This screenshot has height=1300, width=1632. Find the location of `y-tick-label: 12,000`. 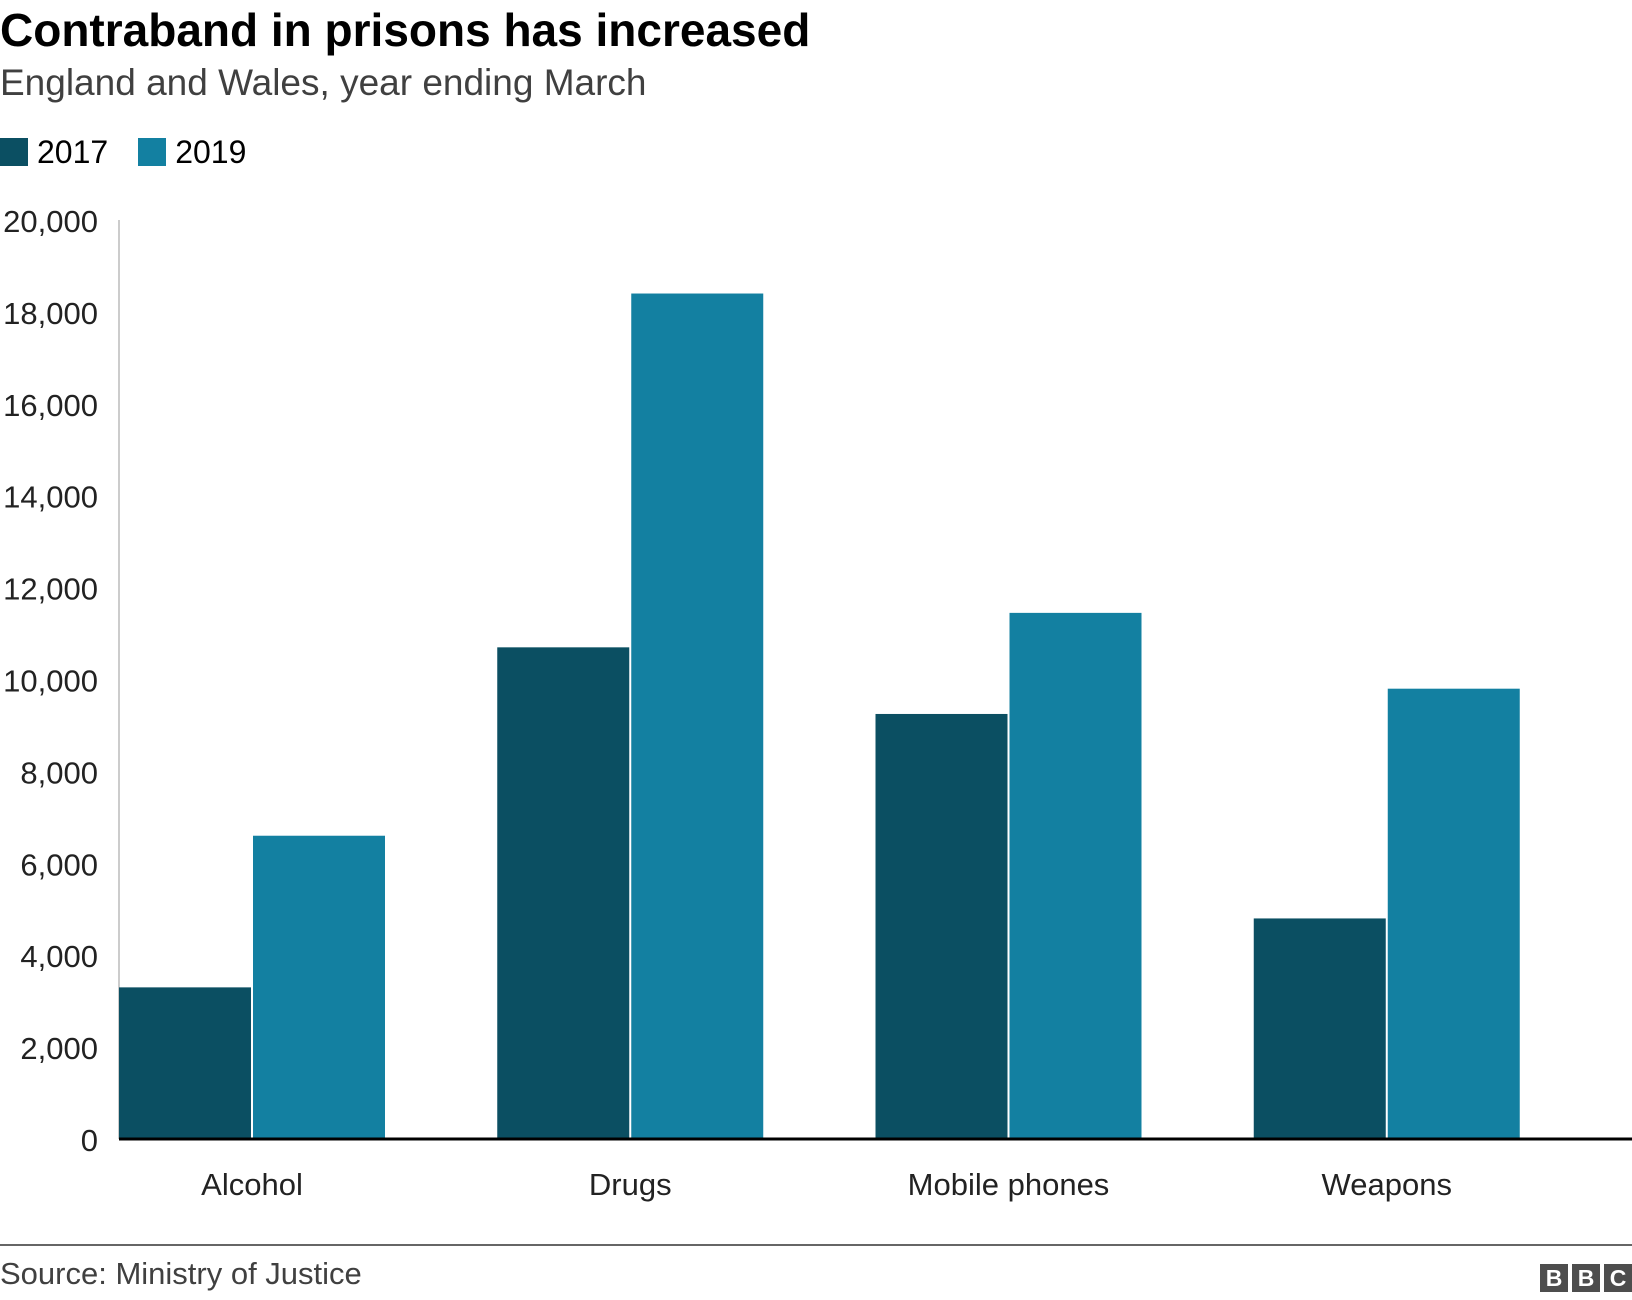

y-tick-label: 12,000 is located at coordinates (50, 589).